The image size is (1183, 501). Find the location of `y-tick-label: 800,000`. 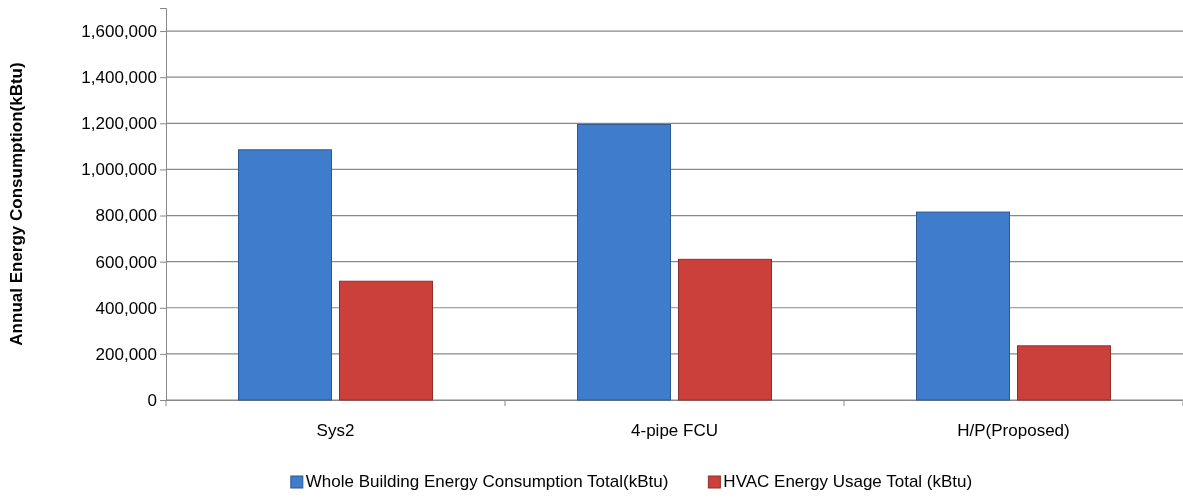

y-tick-label: 800,000 is located at coordinates (126, 216).